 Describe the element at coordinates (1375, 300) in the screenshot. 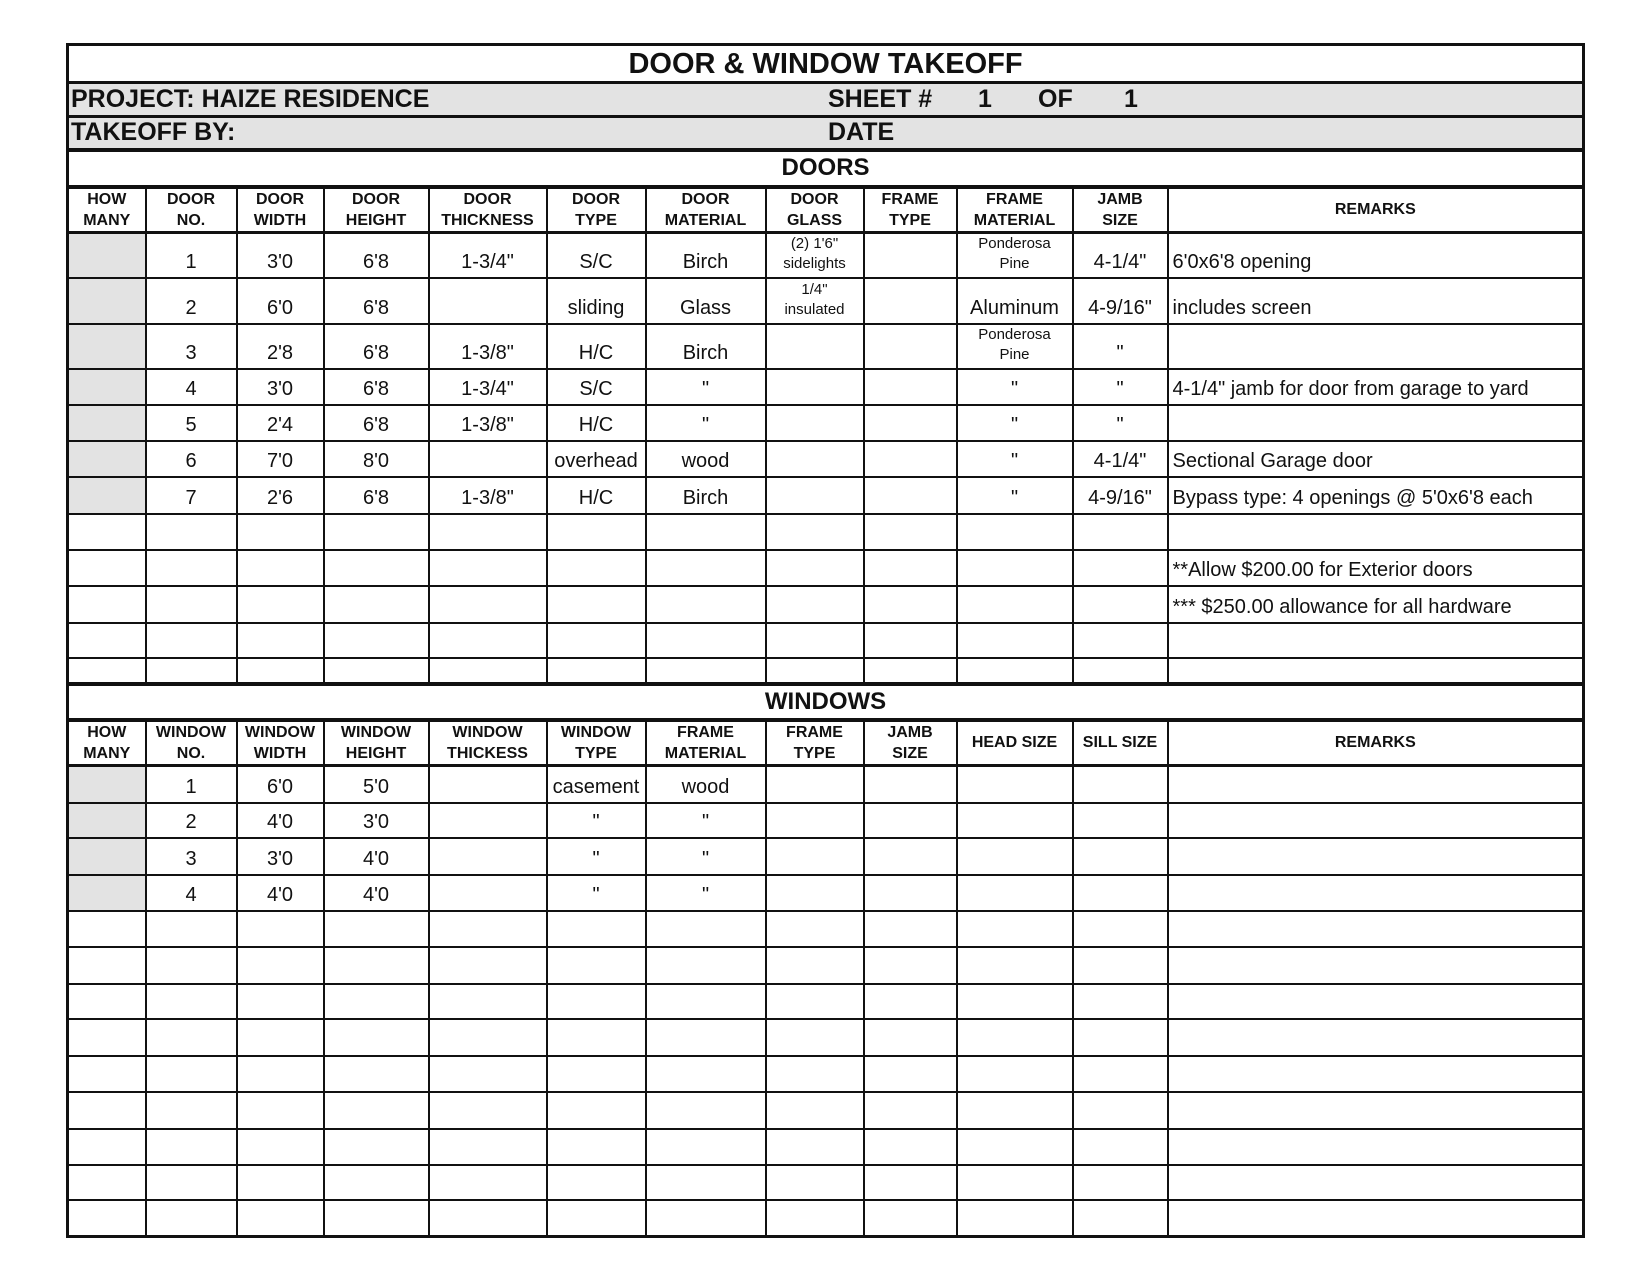

I see `cell: includes screen` at that location.